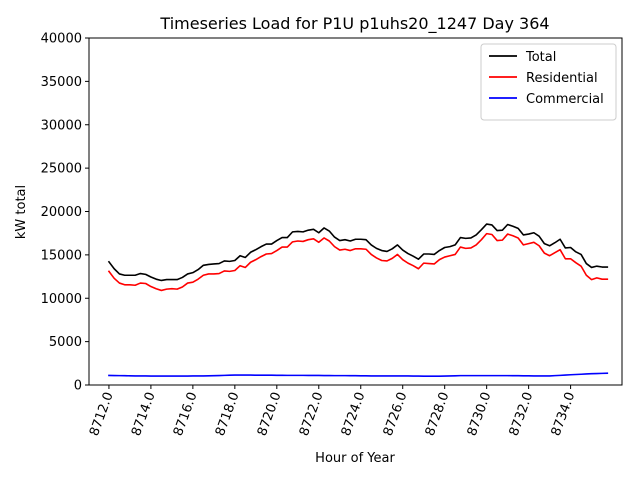 This screenshot has width=640, height=480. Describe the element at coordinates (21, 212) in the screenshot. I see `y-axis-title: kW total` at that location.